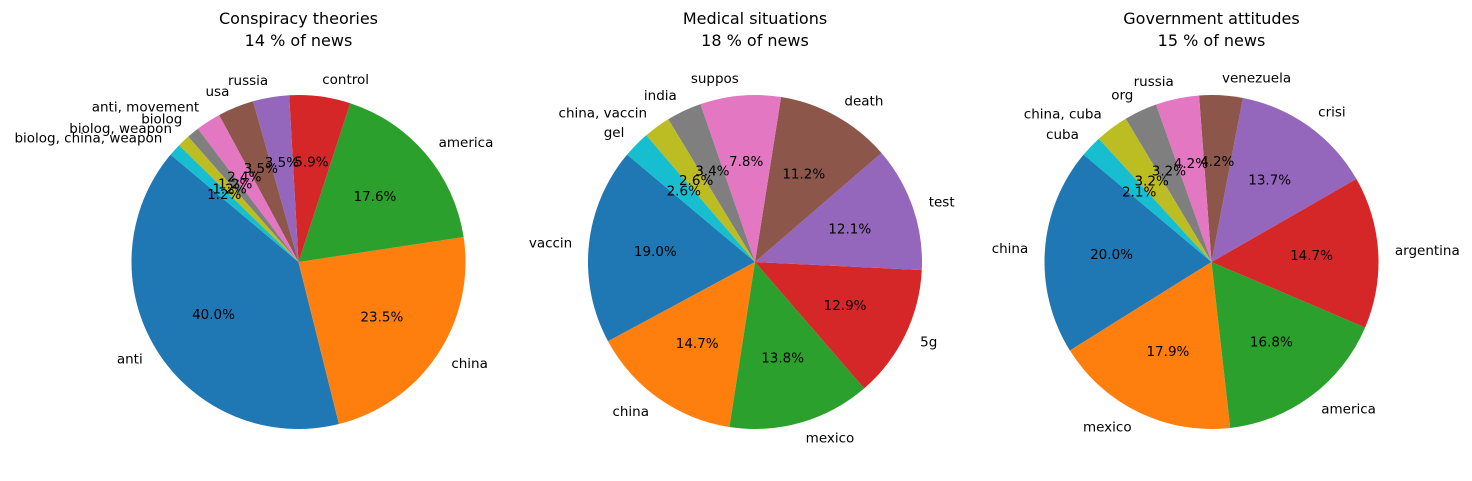  I want to click on pie-subtitle: 14 % of news, so click(299, 40).